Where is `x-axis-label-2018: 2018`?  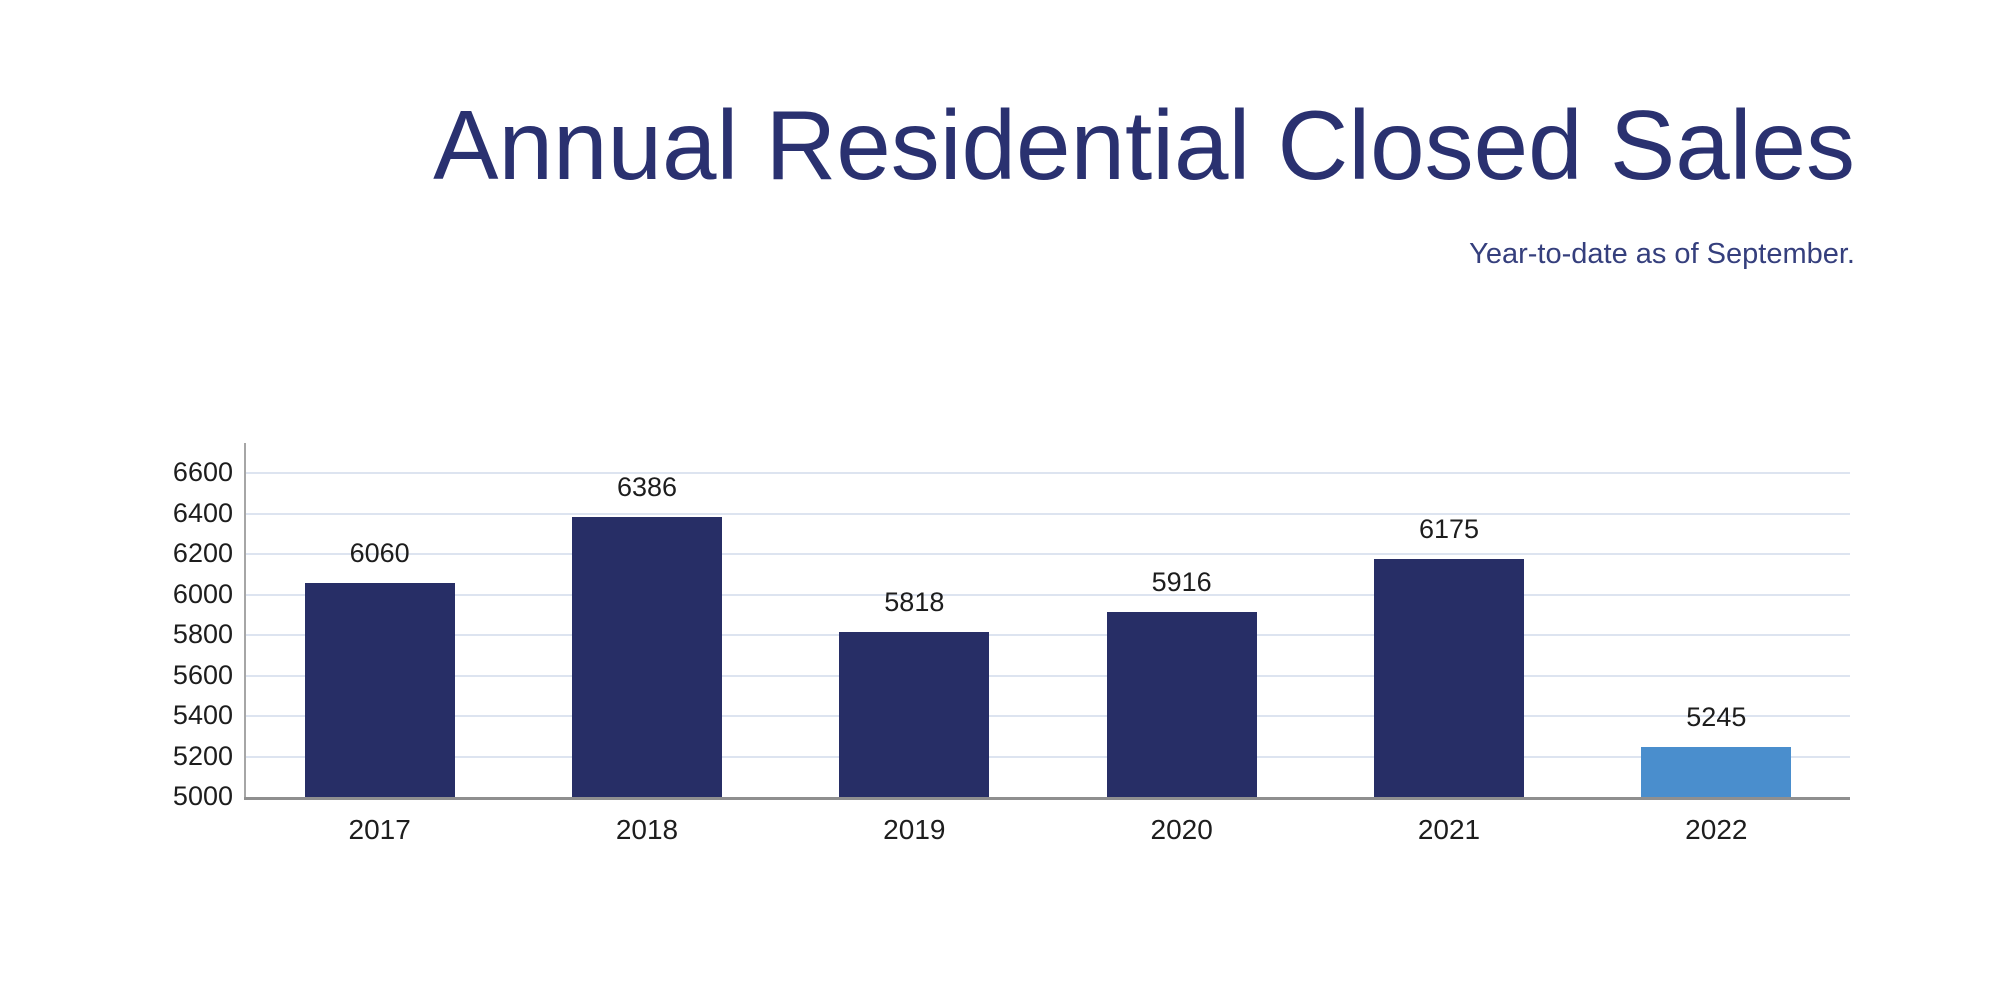 x-axis-label-2018: 2018 is located at coordinates (647, 829).